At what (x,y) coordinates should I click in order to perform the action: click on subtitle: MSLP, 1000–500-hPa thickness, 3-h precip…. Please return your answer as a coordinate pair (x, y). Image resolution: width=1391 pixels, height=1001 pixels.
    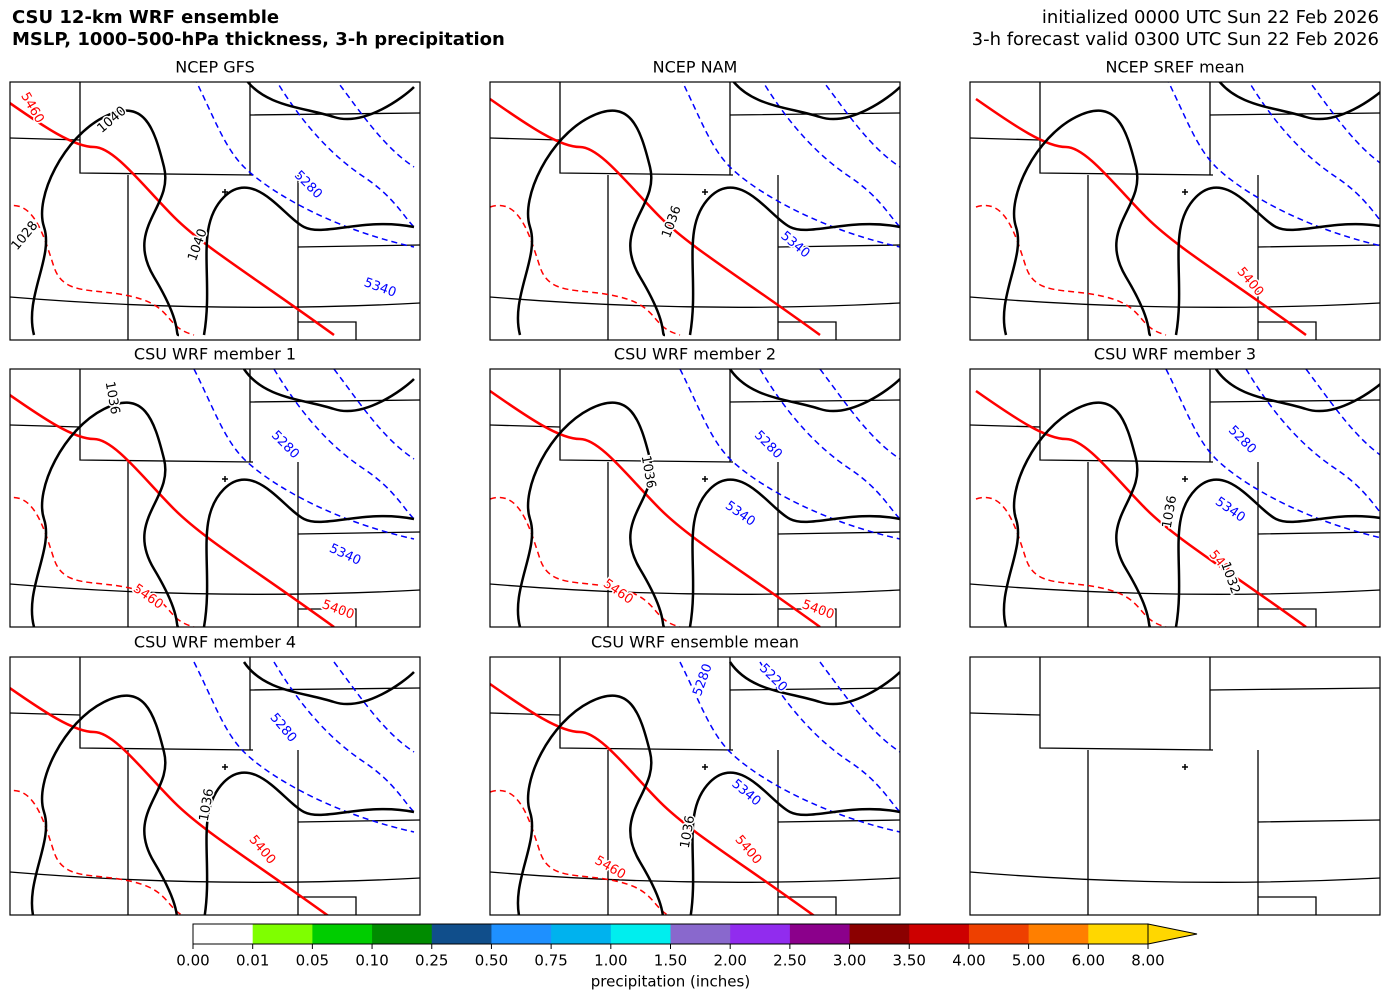
    Looking at the image, I should click on (258, 39).